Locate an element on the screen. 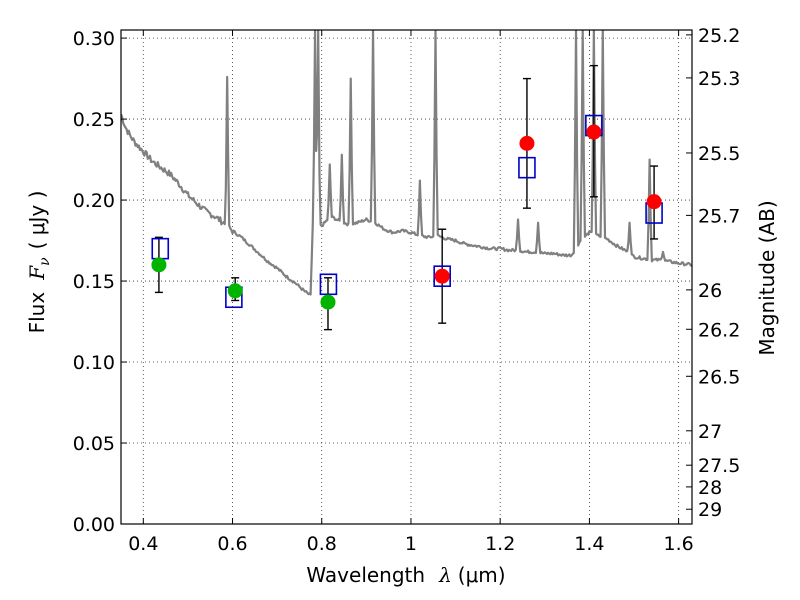 Image resolution: width=800 pixels, height=600 pixels. right-tick-label: 27.5 is located at coordinates (719, 466).